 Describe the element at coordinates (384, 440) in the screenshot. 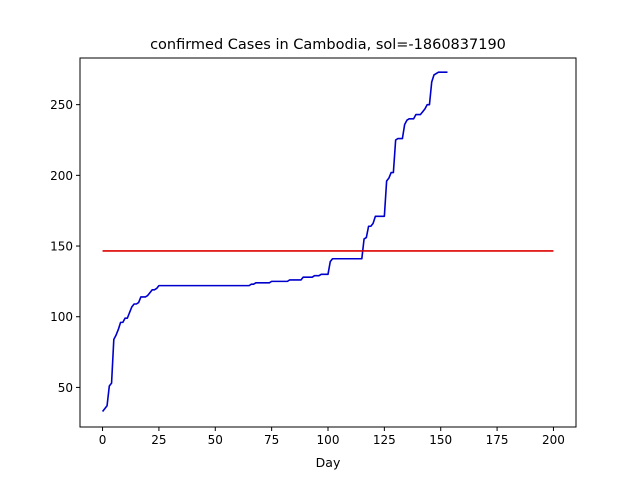

I see `x-tick-label: 125` at that location.